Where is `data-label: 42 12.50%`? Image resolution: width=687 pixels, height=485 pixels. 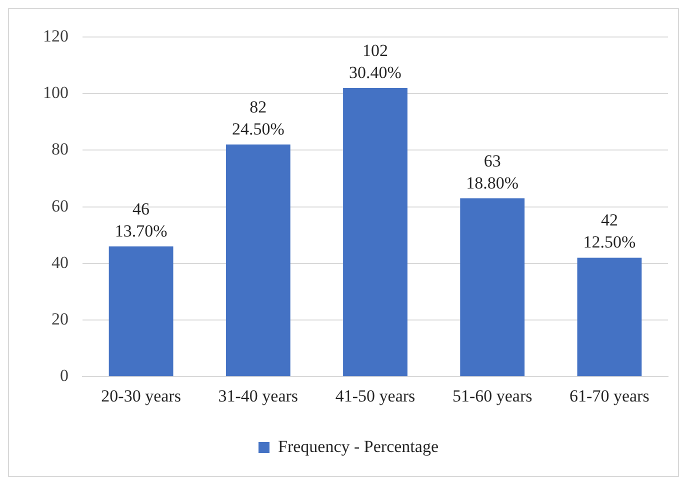
data-label: 42 12.50% is located at coordinates (609, 231).